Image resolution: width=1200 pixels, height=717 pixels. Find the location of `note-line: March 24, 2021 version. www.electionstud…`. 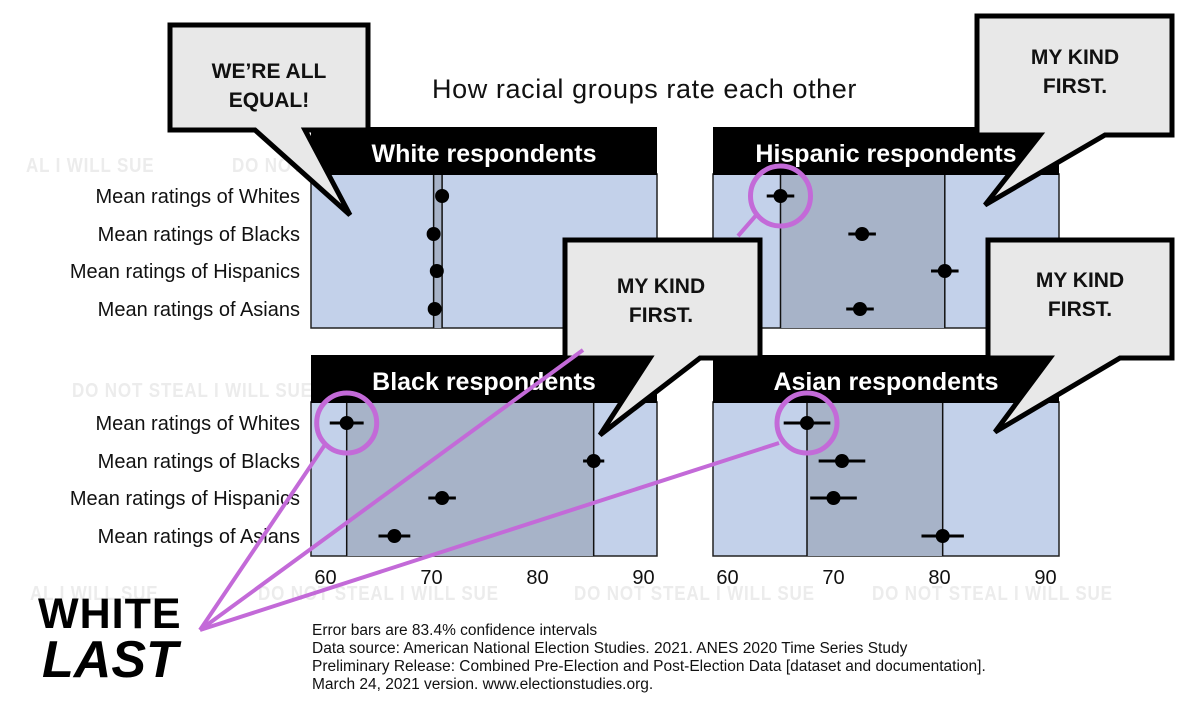

note-line: March 24, 2021 version. www.electionstud… is located at coordinates (483, 684).